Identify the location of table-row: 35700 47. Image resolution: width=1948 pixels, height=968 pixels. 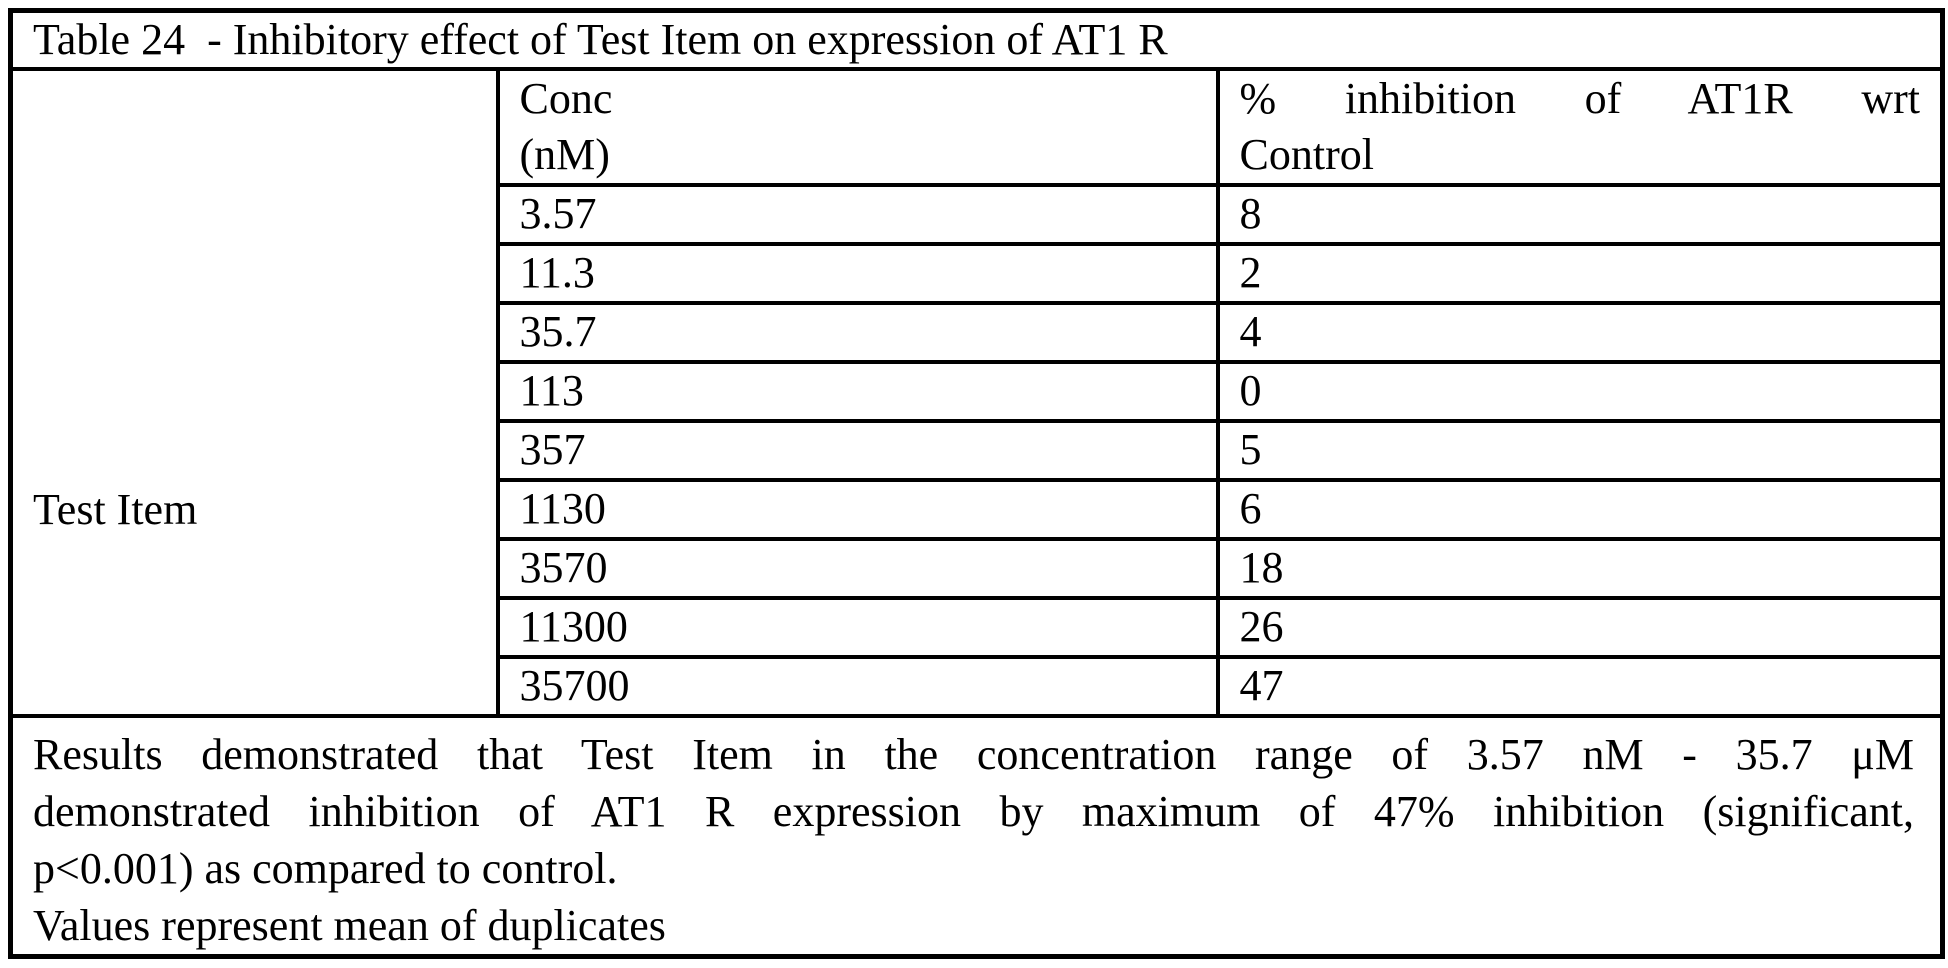
(978, 686).